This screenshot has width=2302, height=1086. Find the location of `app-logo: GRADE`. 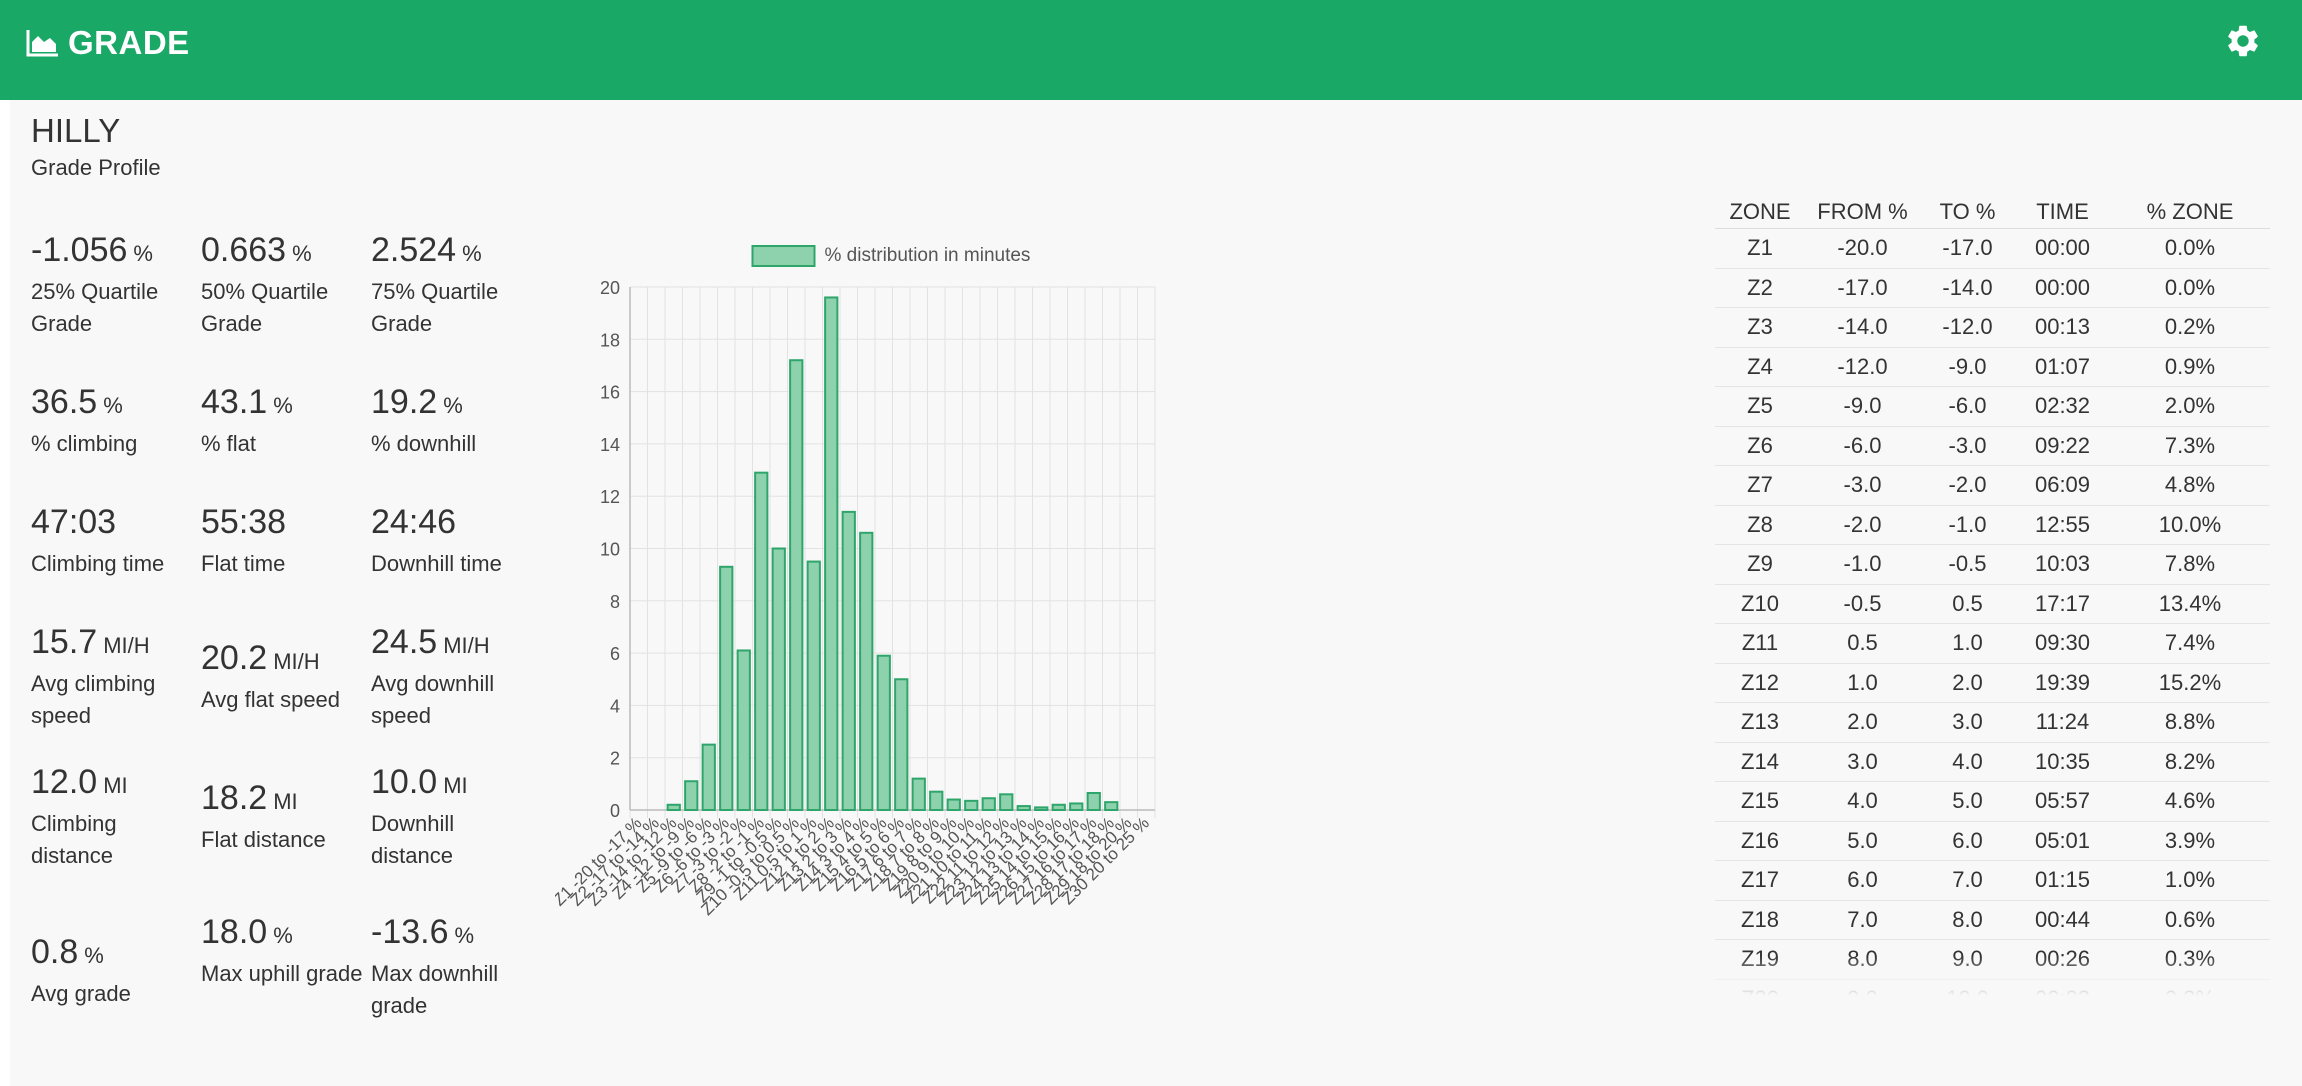

app-logo: GRADE is located at coordinates (108, 43).